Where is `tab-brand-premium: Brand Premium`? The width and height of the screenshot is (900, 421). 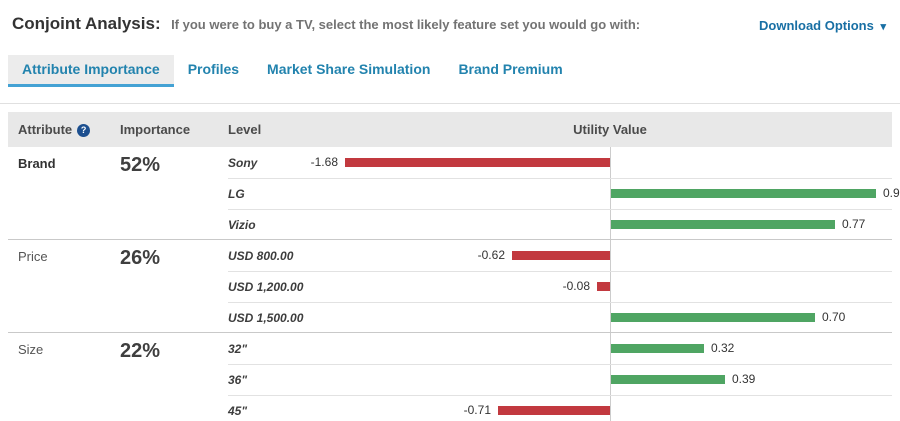 tab-brand-premium: Brand Premium is located at coordinates (510, 69).